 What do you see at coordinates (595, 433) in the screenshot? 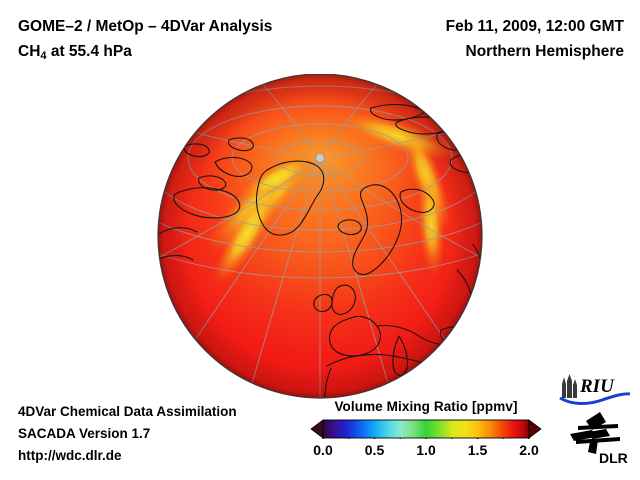
I see `dlr-mark-icon` at bounding box center [595, 433].